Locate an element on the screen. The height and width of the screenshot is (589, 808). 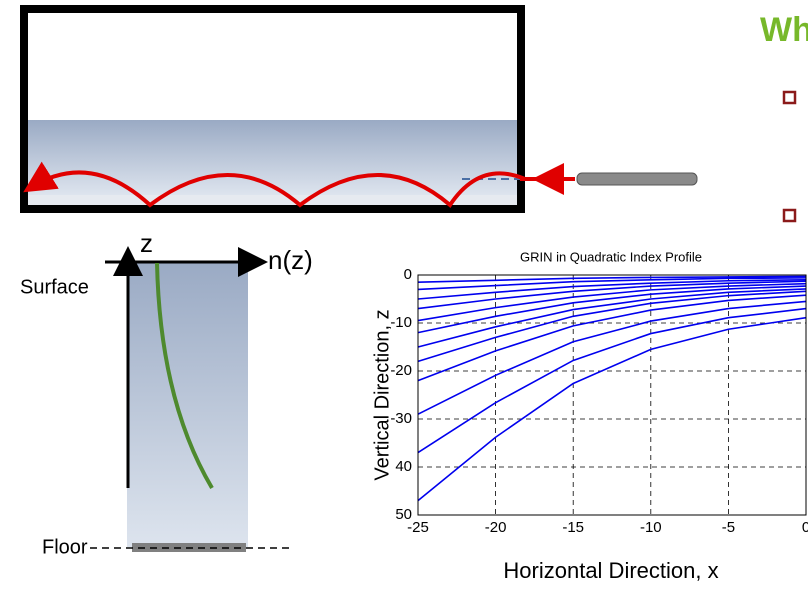
heading: Wh is located at coordinates (784, 30).